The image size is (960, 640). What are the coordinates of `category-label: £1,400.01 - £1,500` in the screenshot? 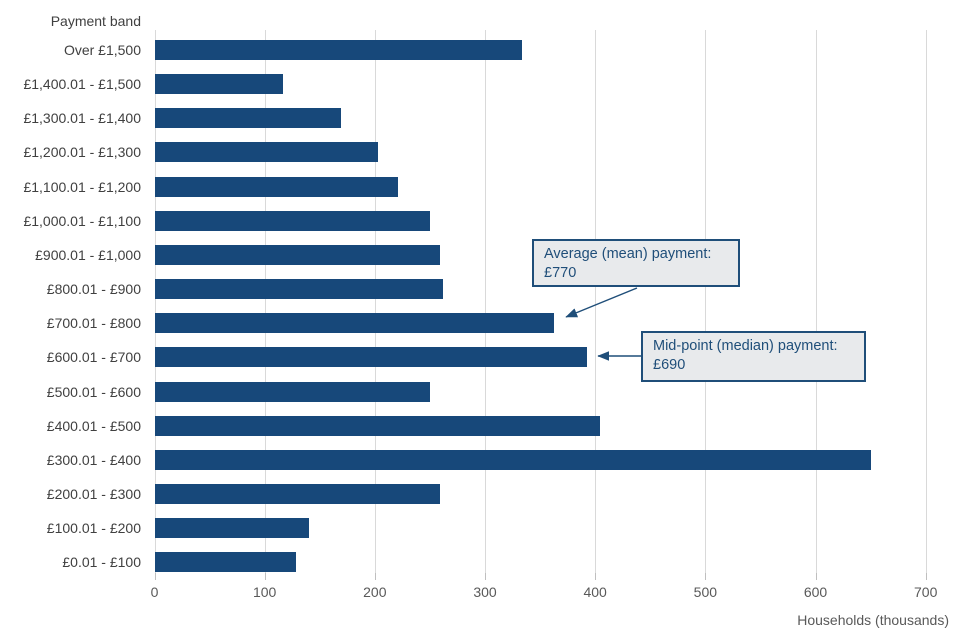 It's located at (82, 84).